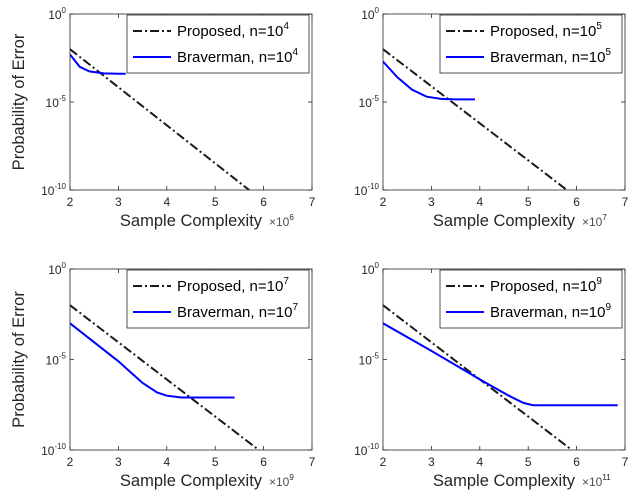  Describe the element at coordinates (233, 285) in the screenshot. I see `legend-entry: Proposed, n=107` at that location.